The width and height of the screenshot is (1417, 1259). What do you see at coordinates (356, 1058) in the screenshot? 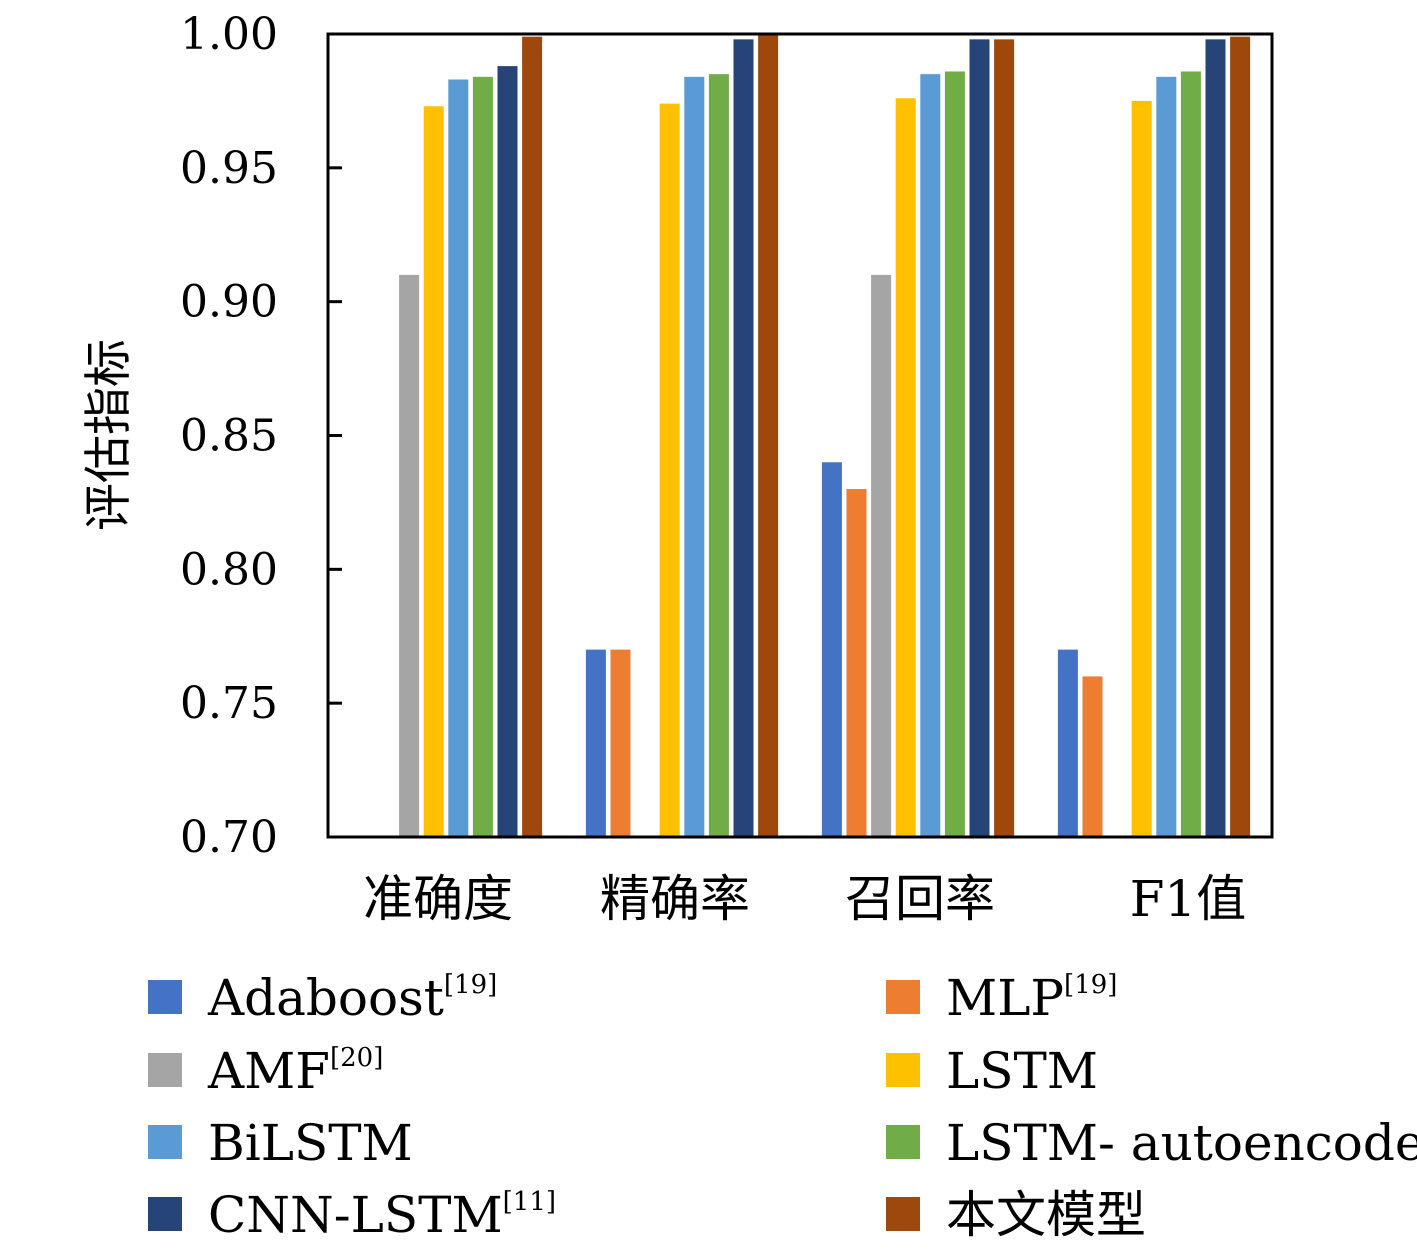
I see `legend-ref: [20]` at bounding box center [356, 1058].